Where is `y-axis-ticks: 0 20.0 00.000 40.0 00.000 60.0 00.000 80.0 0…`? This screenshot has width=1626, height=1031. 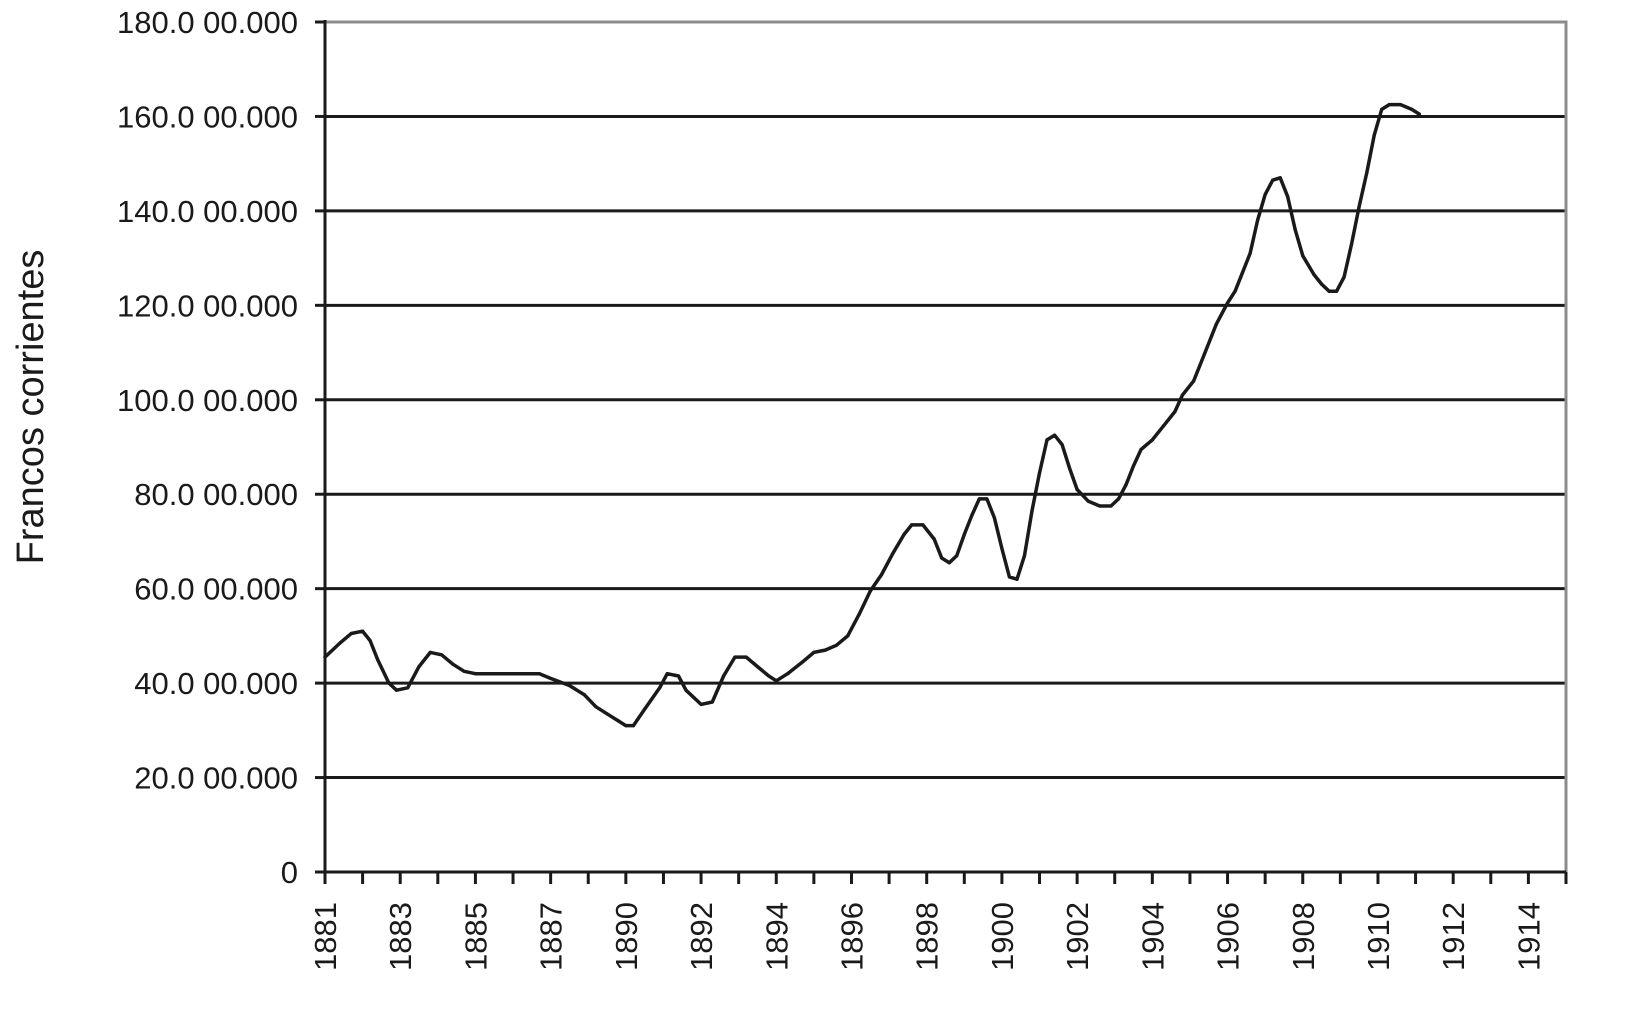 y-axis-ticks: 0 20.0 00.000 40.0 00.000 60.0 00.000 80.0 0… is located at coordinates (221, 447).